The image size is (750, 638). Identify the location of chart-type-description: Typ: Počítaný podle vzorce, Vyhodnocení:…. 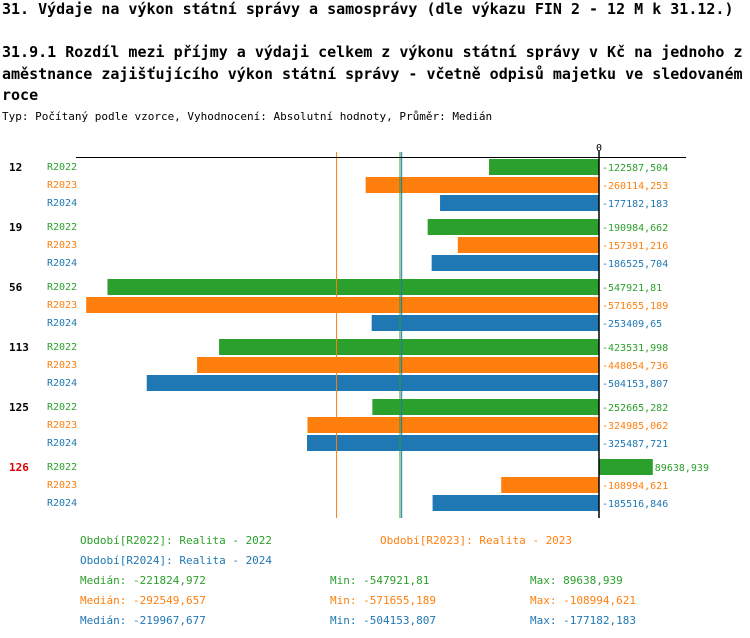
(247, 116).